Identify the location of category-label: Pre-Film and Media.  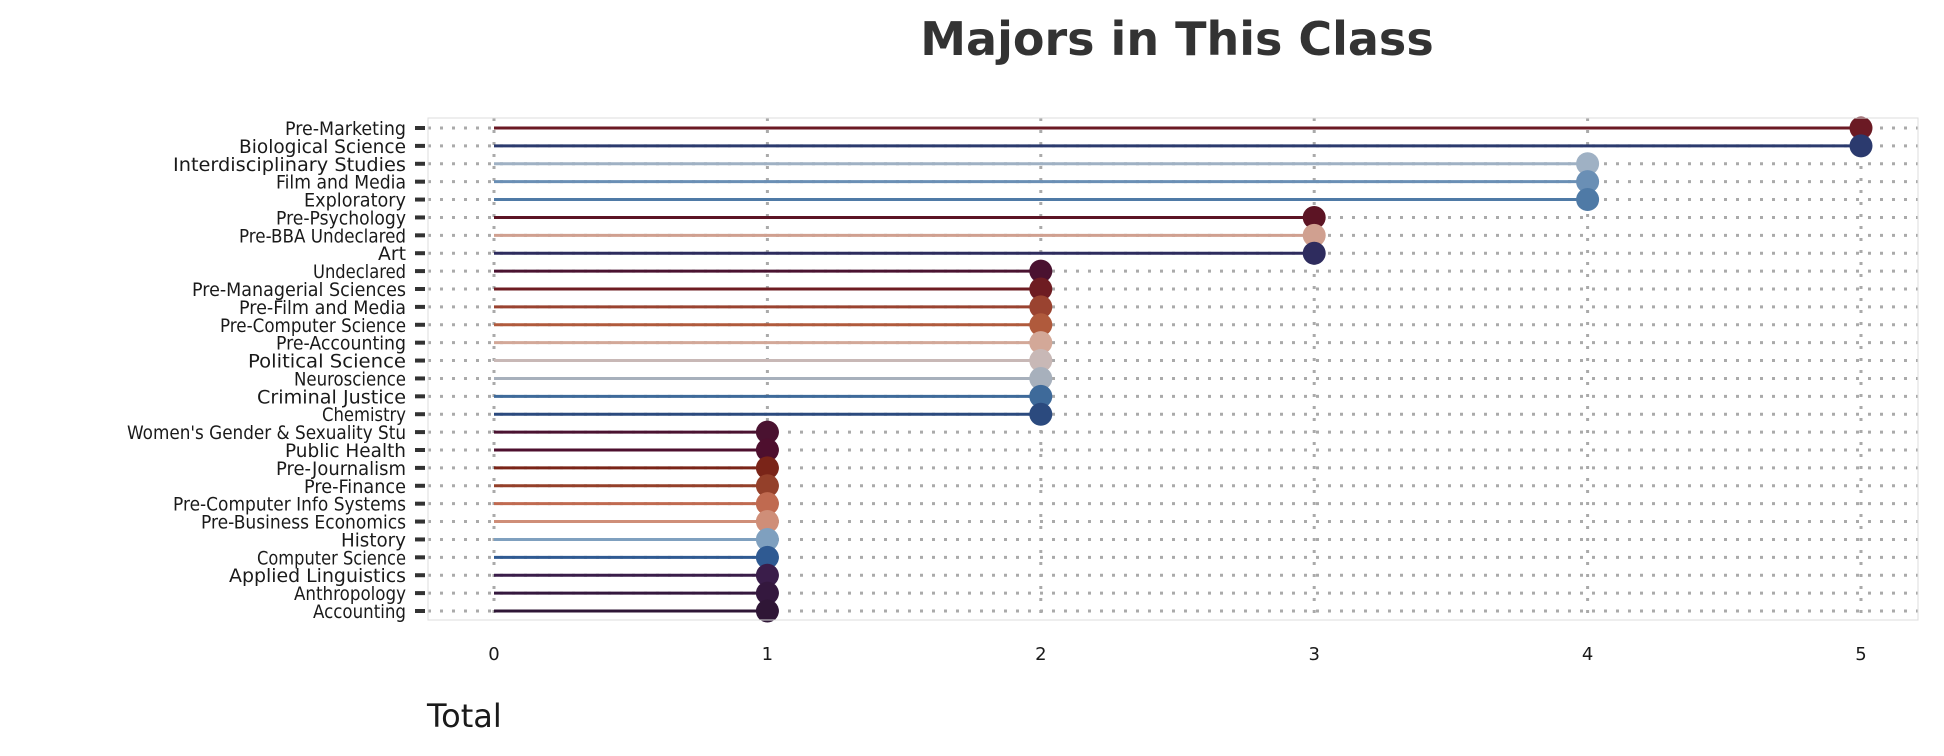
(322, 308).